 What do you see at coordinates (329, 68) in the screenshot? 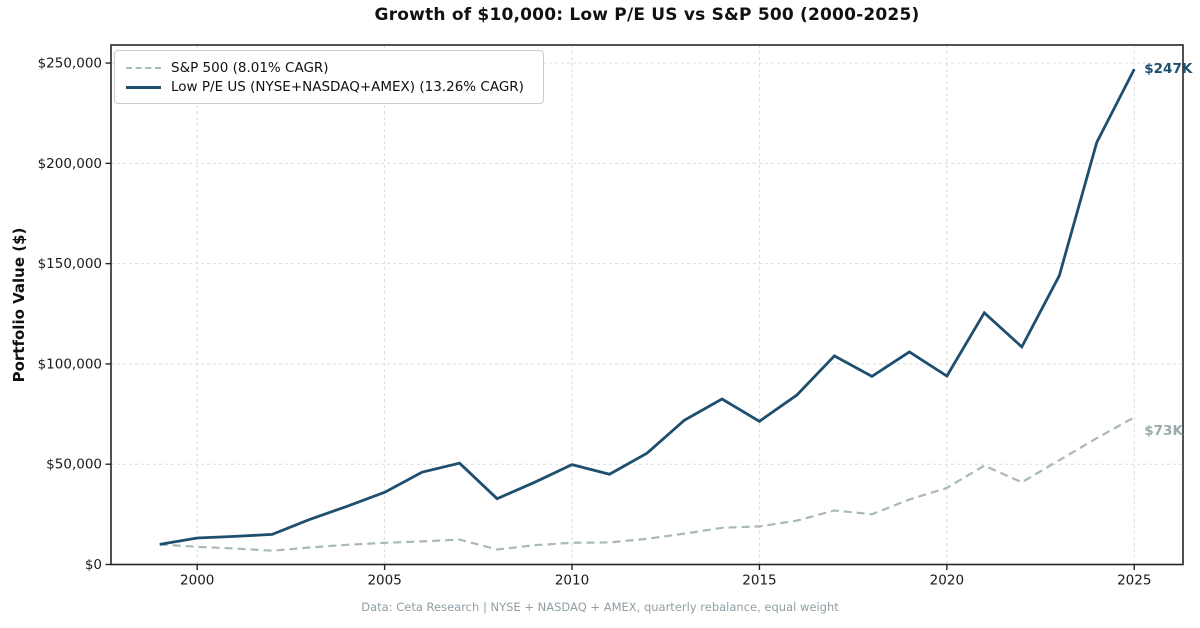
I see `legend-item-sp500: S&P 500 (8.01% CAGR)` at bounding box center [329, 68].